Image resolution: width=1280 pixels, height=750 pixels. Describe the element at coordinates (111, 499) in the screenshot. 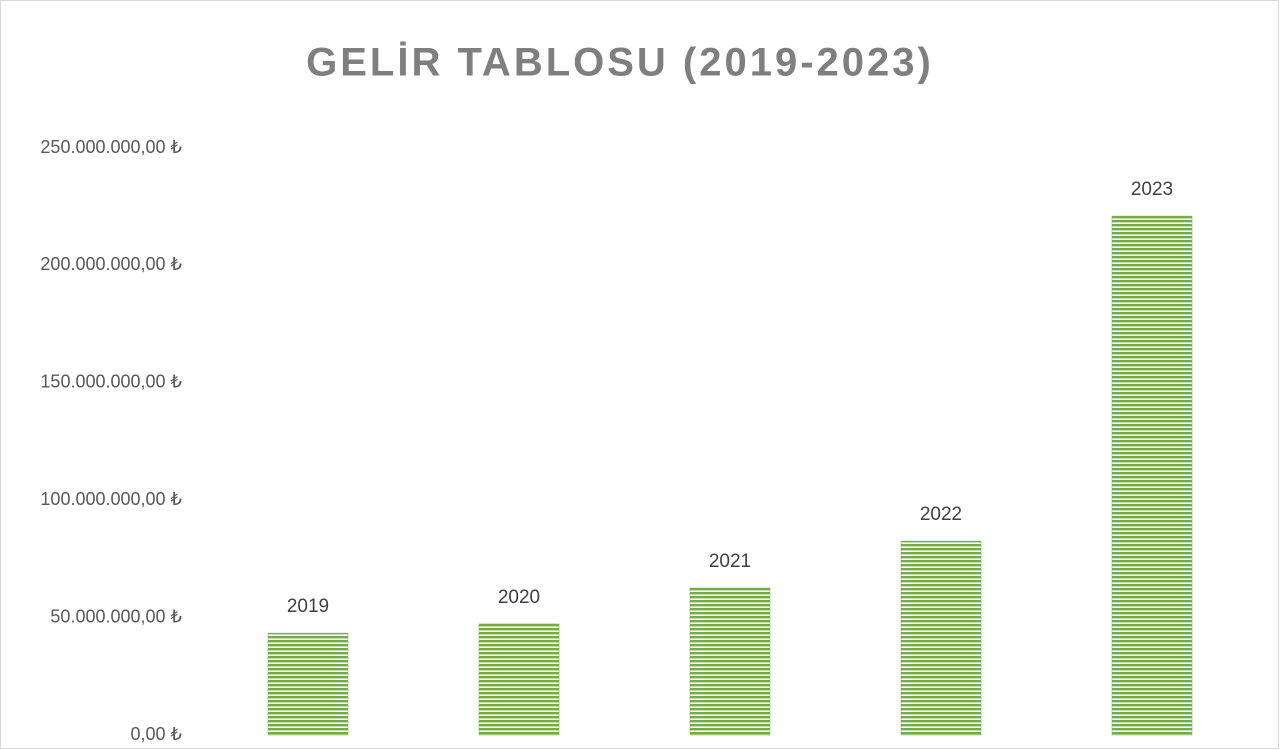

I see `y-tick-label: 100.000.000,00 ₺` at that location.